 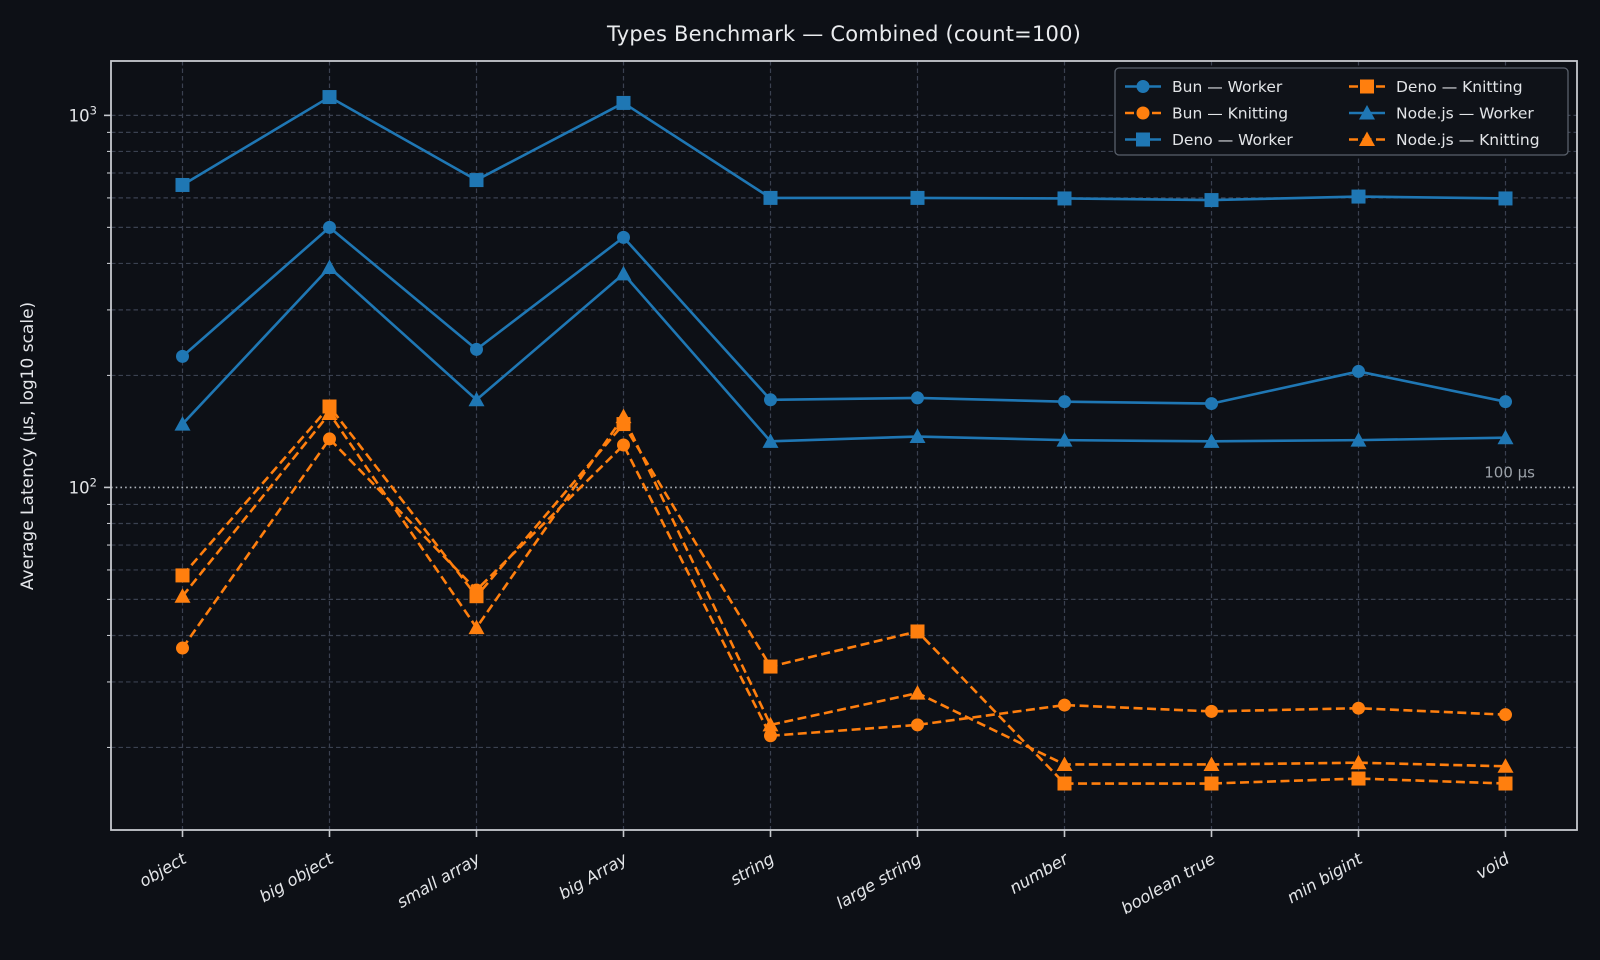 What do you see at coordinates (296, 878) in the screenshot?
I see `x-tick-label: big object` at bounding box center [296, 878].